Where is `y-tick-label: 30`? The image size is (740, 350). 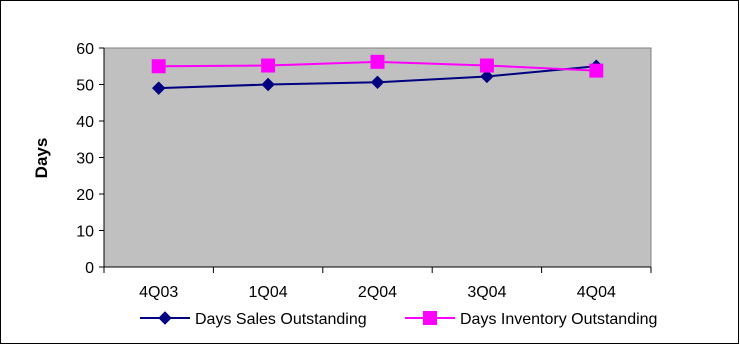 y-tick-label: 30 is located at coordinates (85, 159).